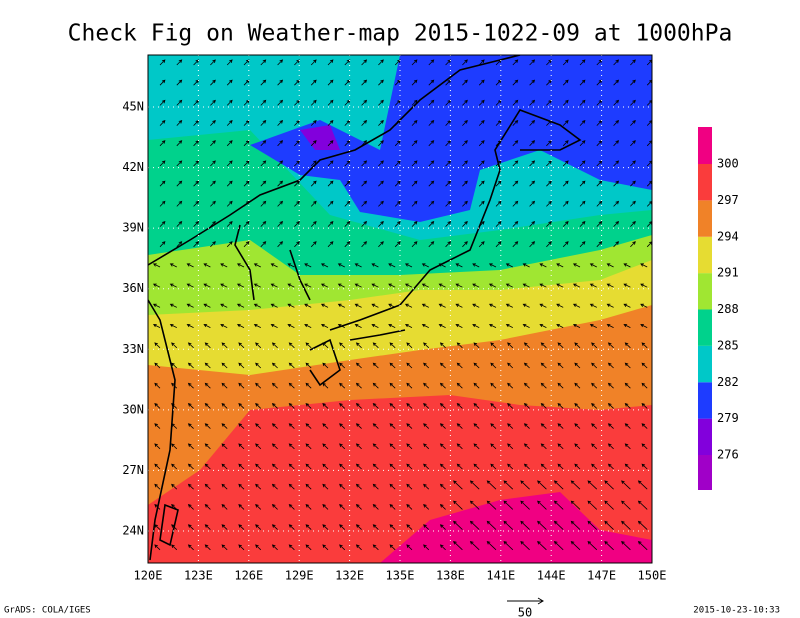  Describe the element at coordinates (450, 576) in the screenshot. I see `x-tick-label: 138E` at that location.